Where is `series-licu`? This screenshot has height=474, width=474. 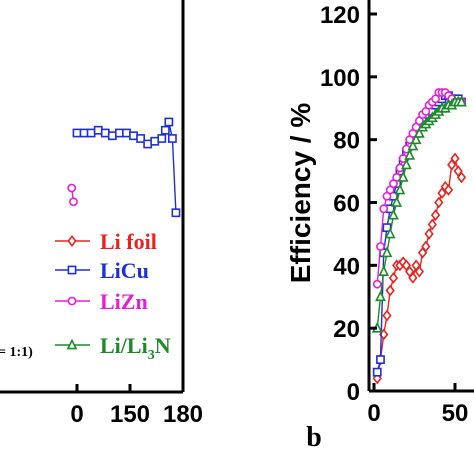 series-licu is located at coordinates (126, 167).